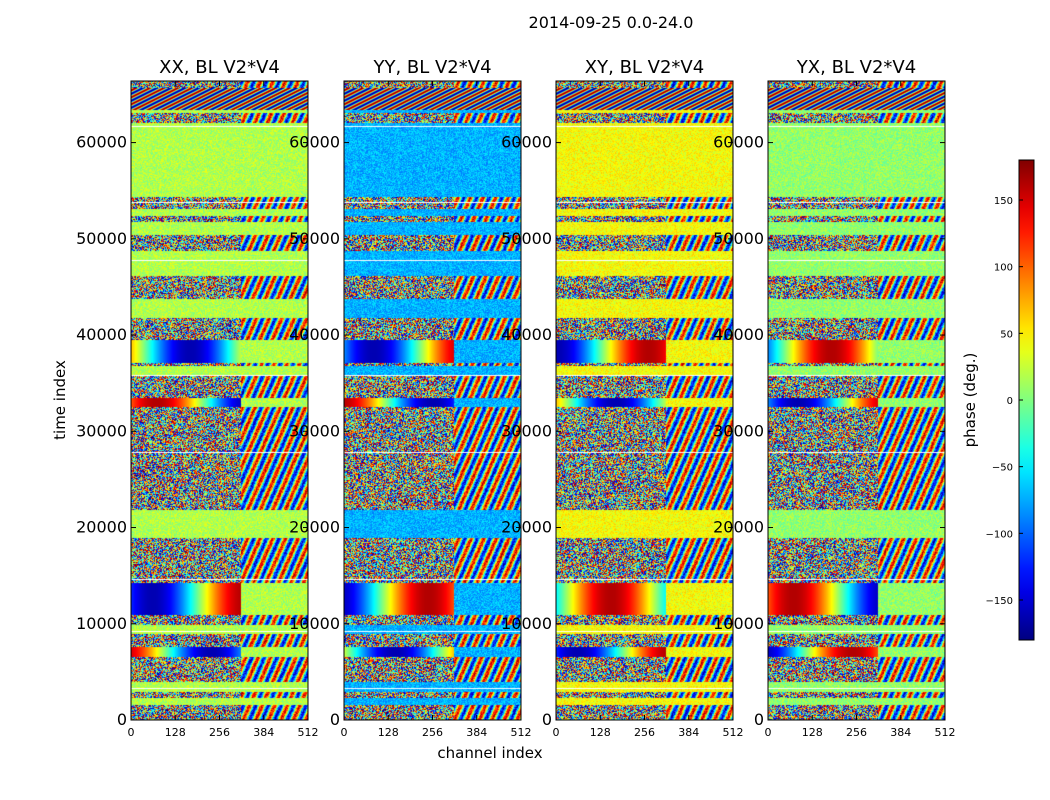  What do you see at coordinates (999, 601) in the screenshot?
I see `colorbar-tick-label: −150` at bounding box center [999, 601].